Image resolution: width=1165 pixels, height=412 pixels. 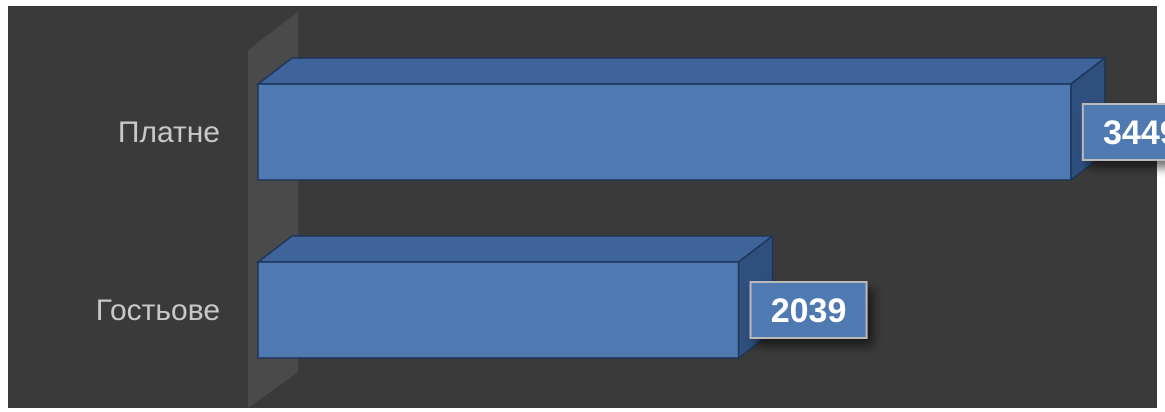 I want to click on category-label: Гостьове, so click(x=158, y=310).